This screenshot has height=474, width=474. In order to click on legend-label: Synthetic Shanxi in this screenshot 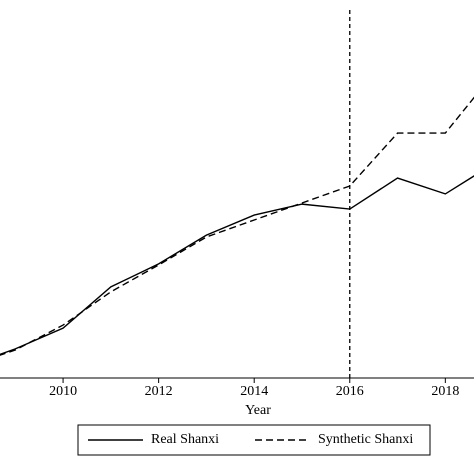, I will do `click(365, 439)`.